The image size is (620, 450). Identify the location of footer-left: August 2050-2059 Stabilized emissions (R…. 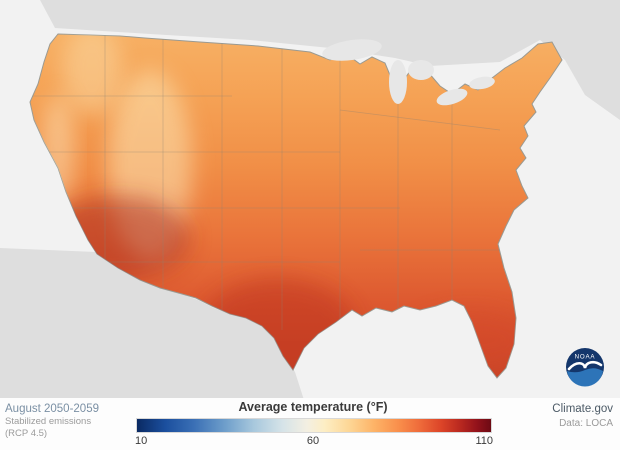
(52, 421).